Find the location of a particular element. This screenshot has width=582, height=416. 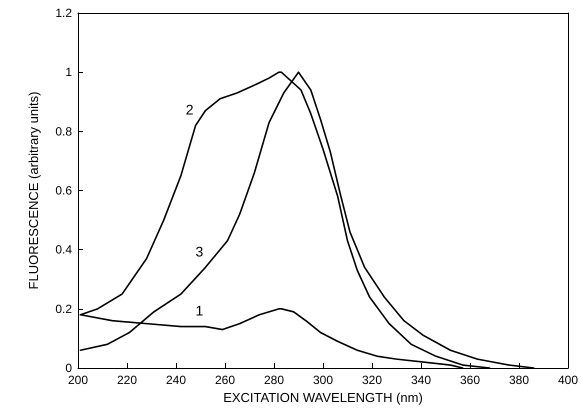

x-axis-title: EXCITATION WAVELENGTH (nm) is located at coordinates (323, 397).